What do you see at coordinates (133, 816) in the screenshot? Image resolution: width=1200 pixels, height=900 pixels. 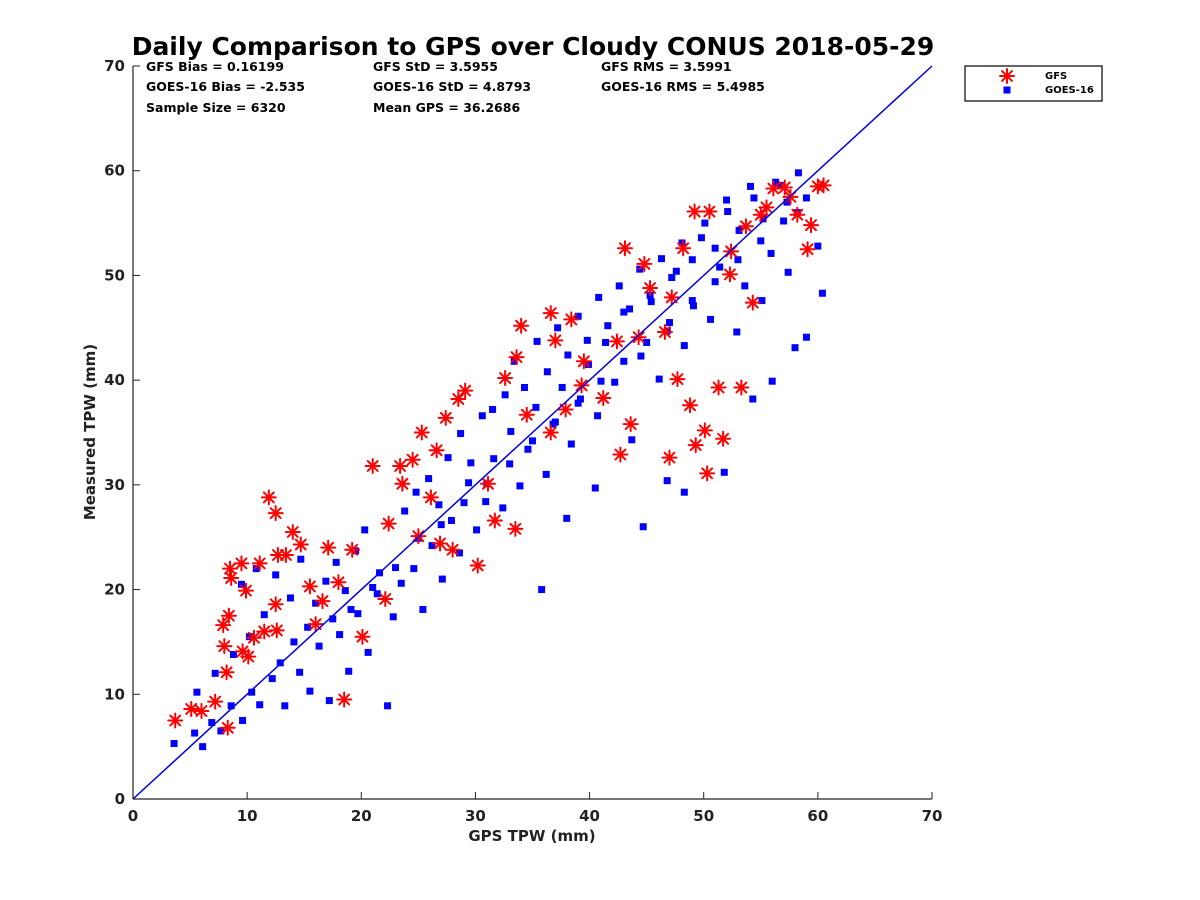 I see `x-tick-label: 0` at bounding box center [133, 816].